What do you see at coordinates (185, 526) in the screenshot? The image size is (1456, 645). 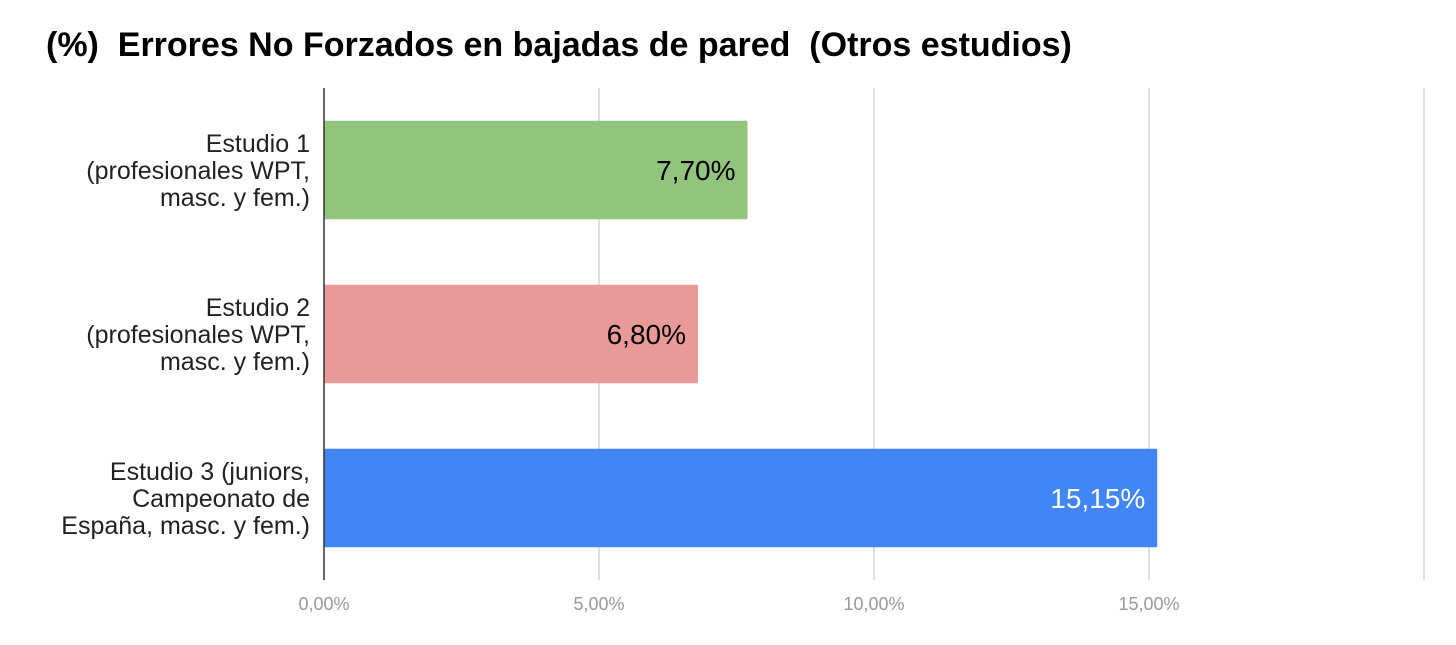 I see `category-label-line: España, masc. y fem.)` at bounding box center [185, 526].